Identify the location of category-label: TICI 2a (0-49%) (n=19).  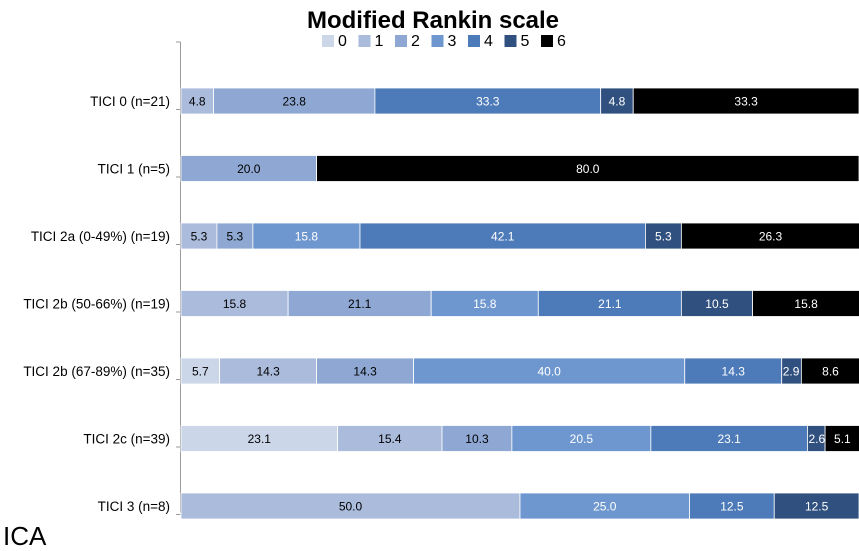
(100, 236).